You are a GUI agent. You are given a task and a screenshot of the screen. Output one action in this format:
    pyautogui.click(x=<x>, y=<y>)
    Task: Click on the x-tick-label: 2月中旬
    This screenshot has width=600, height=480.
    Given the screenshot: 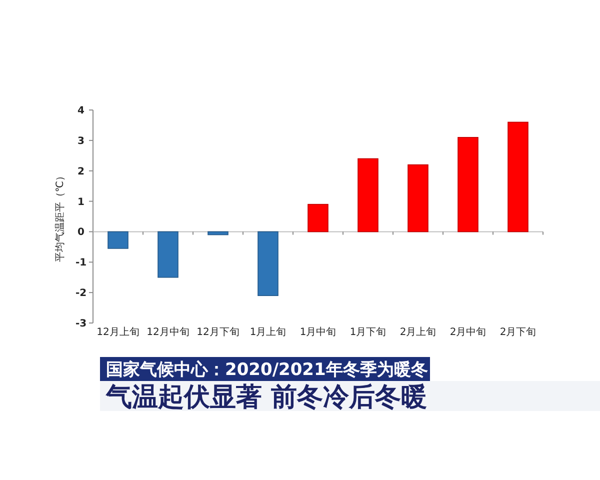 What is the action you would take?
    pyautogui.click(x=468, y=332)
    